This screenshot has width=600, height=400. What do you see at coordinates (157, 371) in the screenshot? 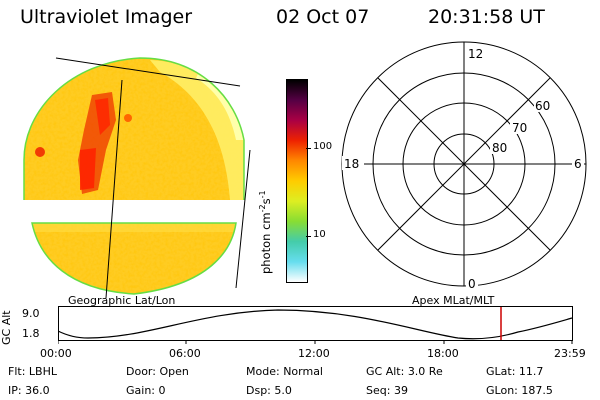
I see `status-door: Door: Open` at bounding box center [157, 371].